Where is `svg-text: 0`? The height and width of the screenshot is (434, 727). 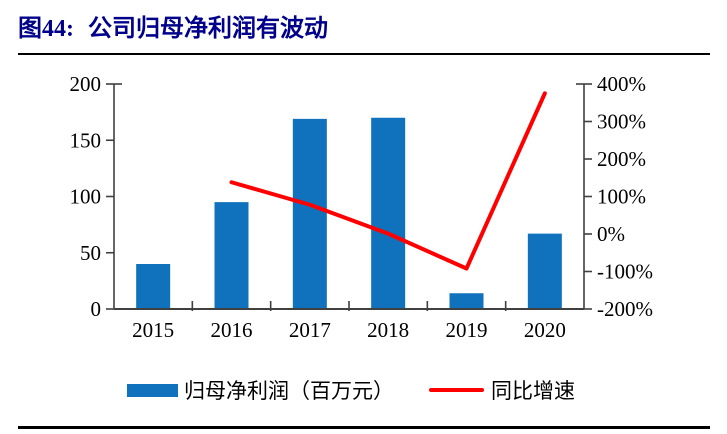 svg-text: 0 is located at coordinates (96, 309).